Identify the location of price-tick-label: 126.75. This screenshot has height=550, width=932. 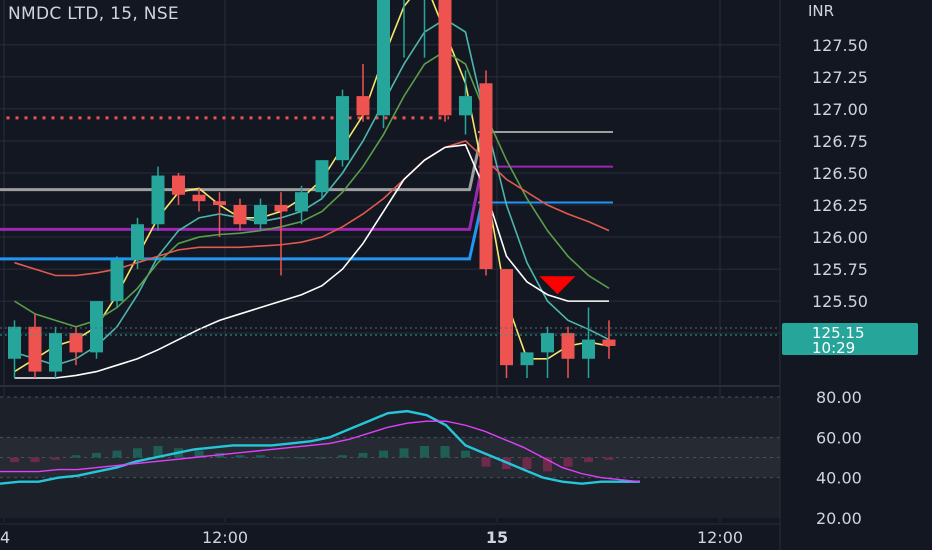
(840, 141).